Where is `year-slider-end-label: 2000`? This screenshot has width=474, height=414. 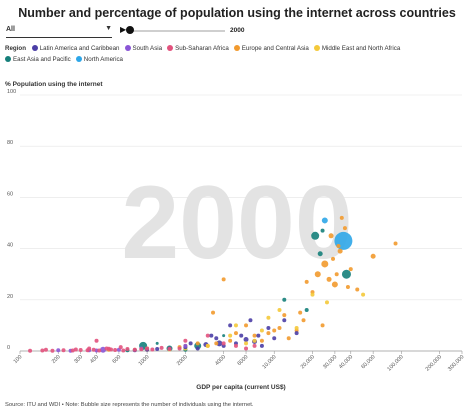
year-slider-end-label: 2000 is located at coordinates (237, 30).